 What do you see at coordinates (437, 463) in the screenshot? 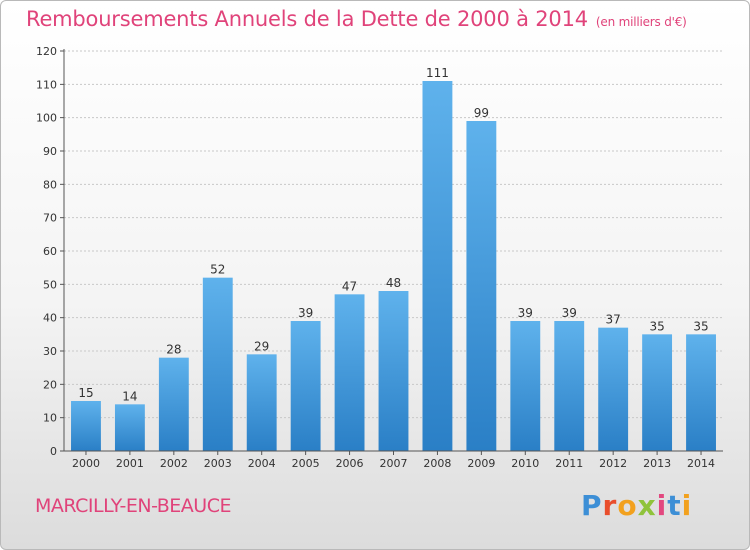
I see `x-tick-label: 2008` at bounding box center [437, 463].